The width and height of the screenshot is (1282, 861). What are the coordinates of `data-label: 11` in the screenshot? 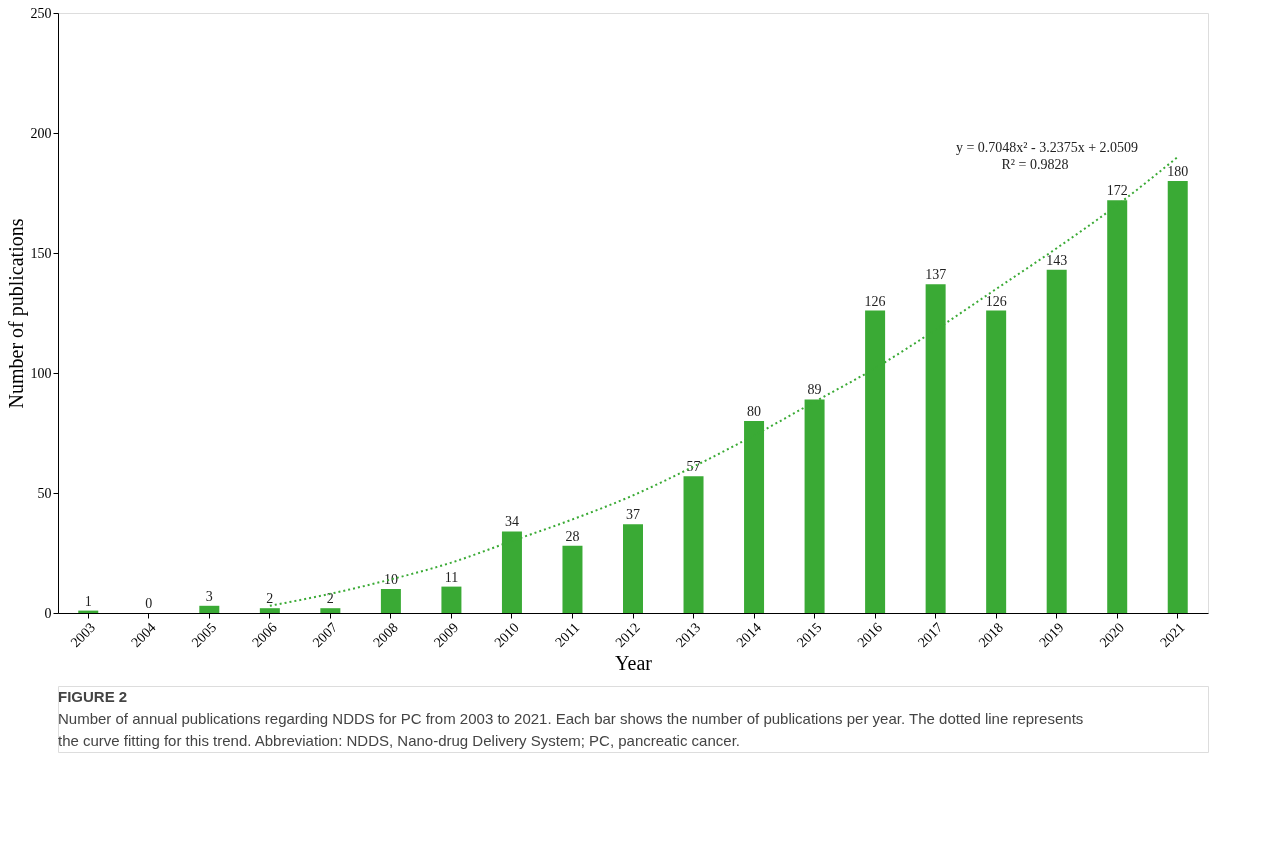 It's located at (451, 577).